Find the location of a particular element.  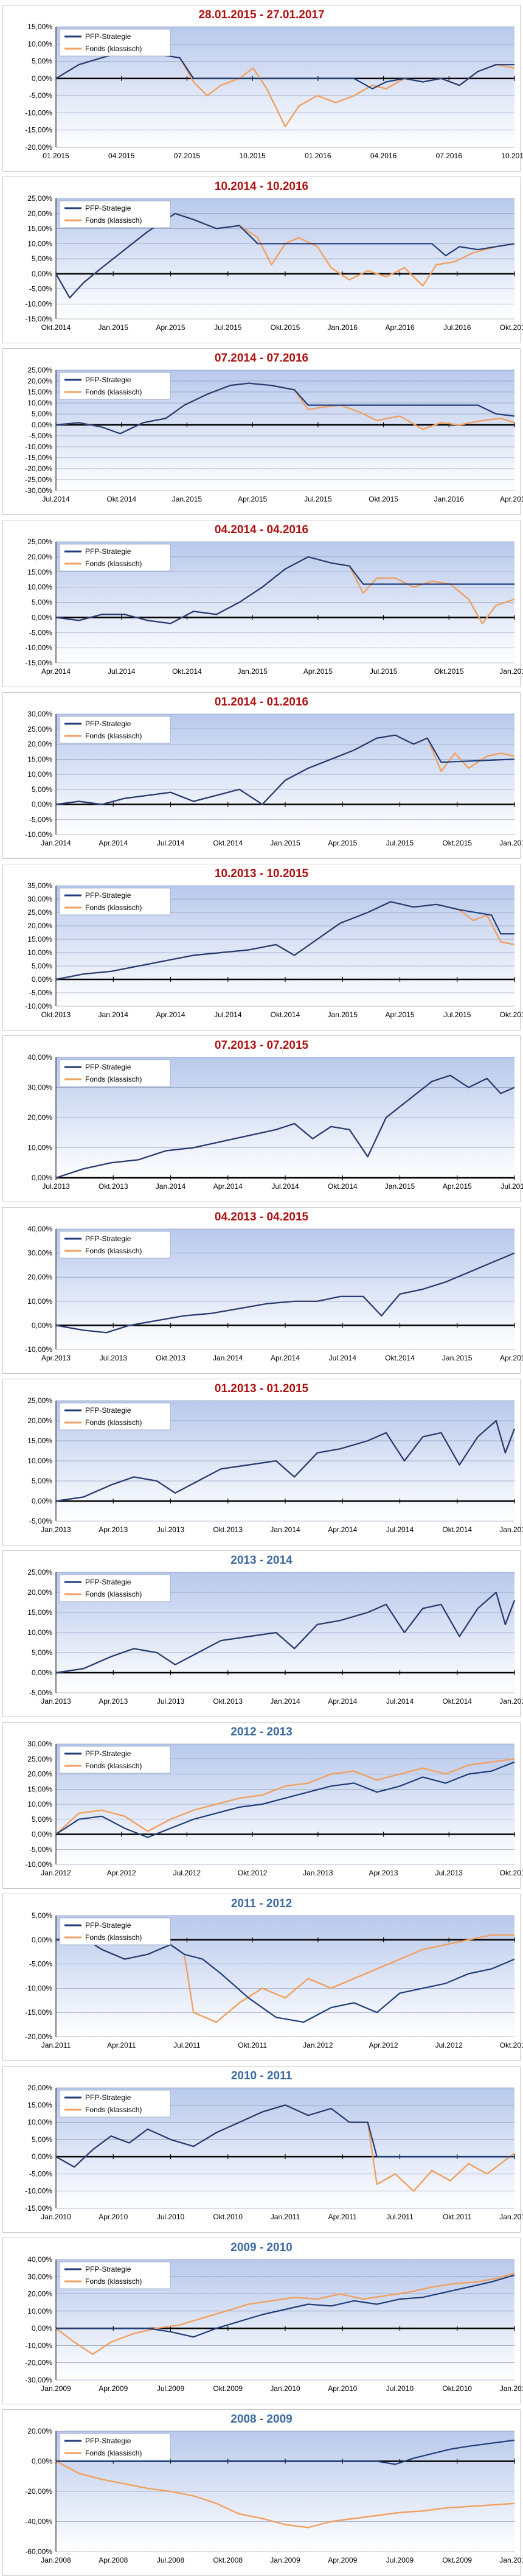

chart-title: 2013 - 2014 is located at coordinates (261, 1560).